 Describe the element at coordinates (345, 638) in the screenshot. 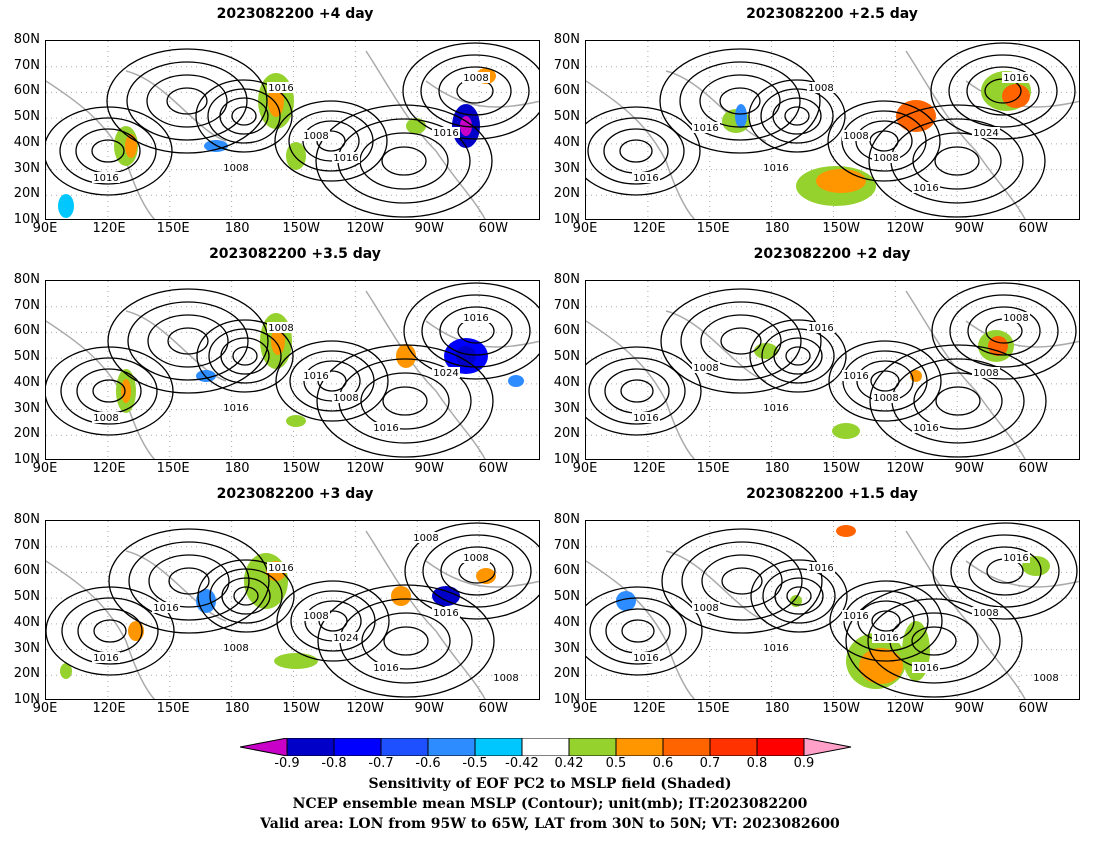

I see `contour-label: 1024` at that location.